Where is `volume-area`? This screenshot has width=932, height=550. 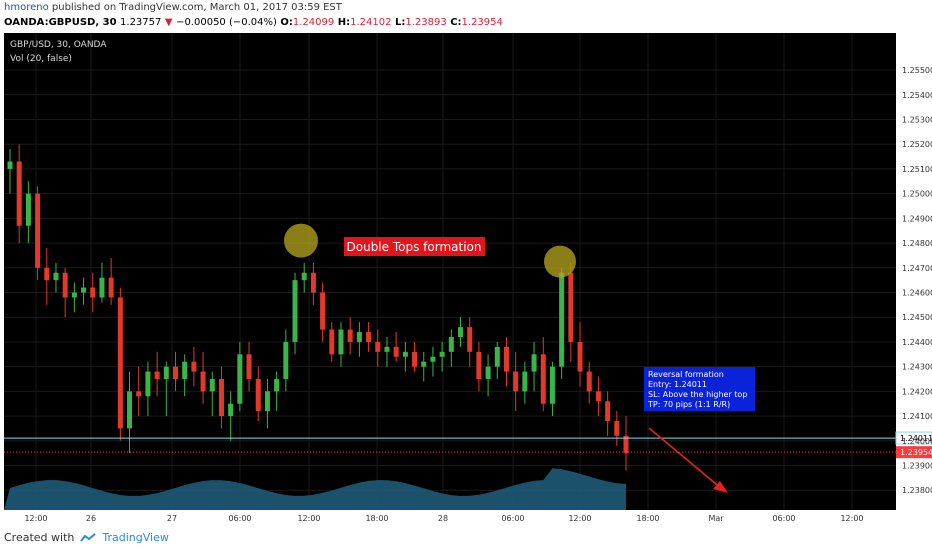
volume-area is located at coordinates (315, 489).